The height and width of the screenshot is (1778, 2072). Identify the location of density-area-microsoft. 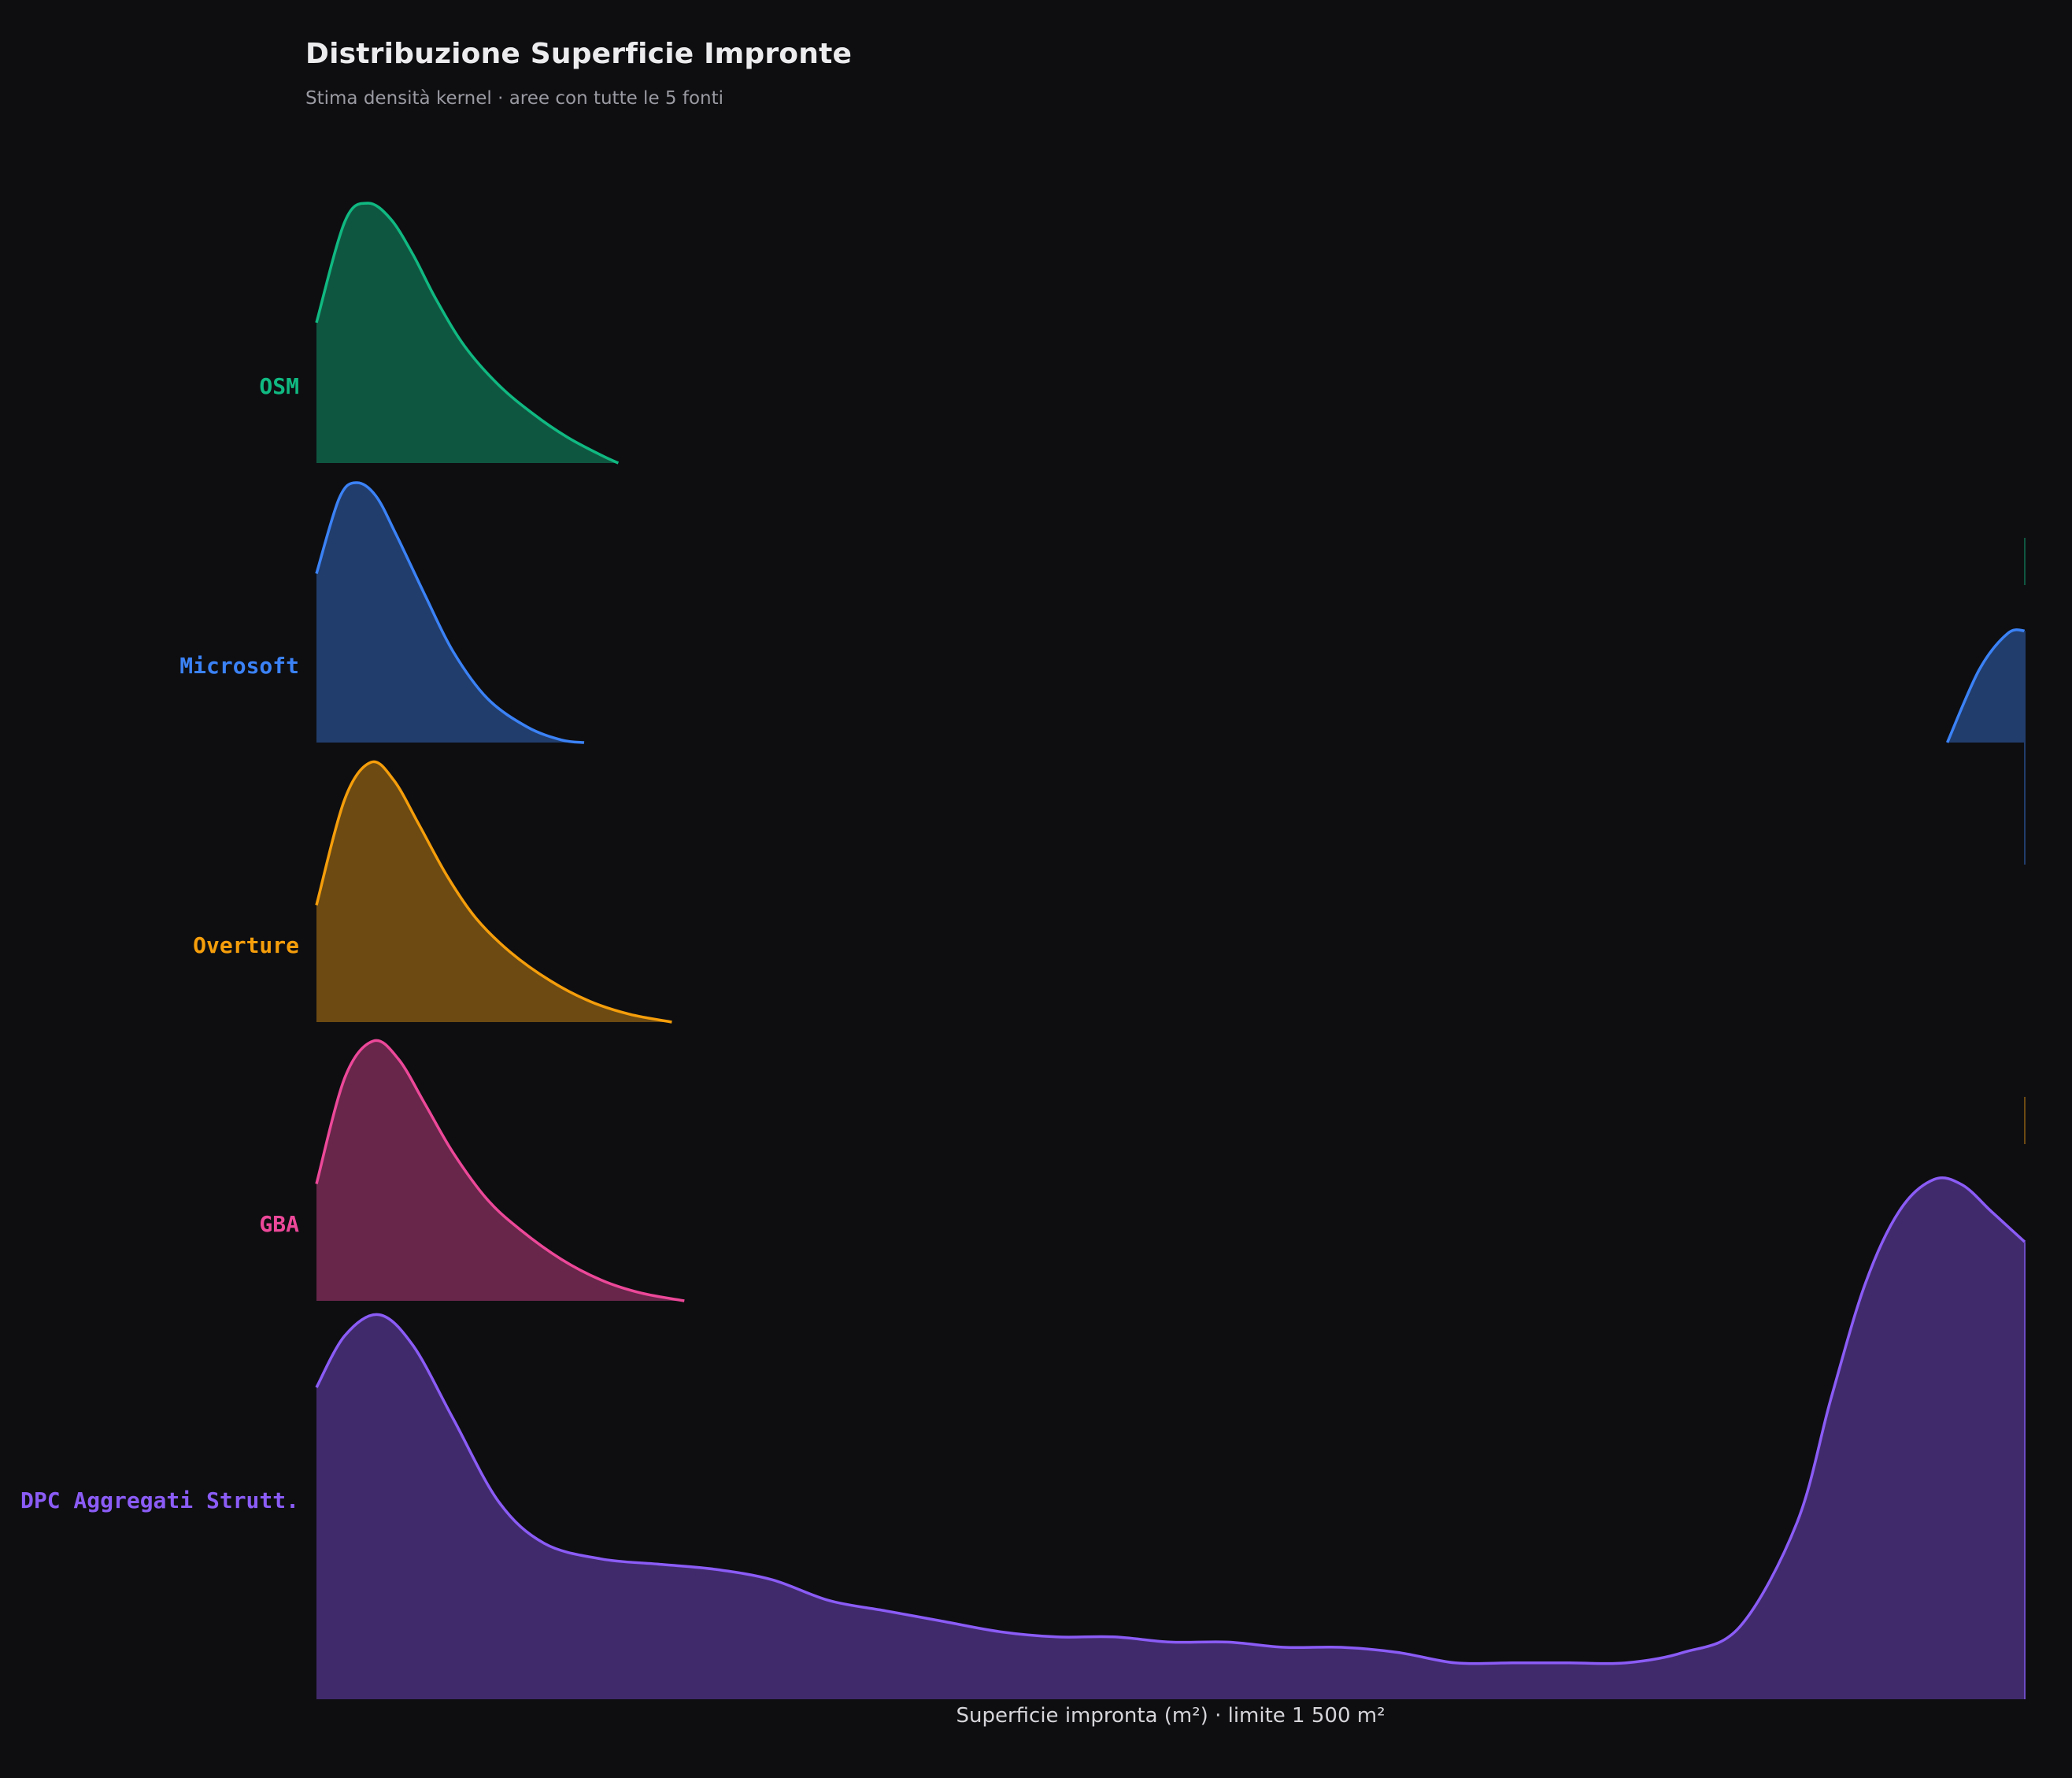
(450, 612).